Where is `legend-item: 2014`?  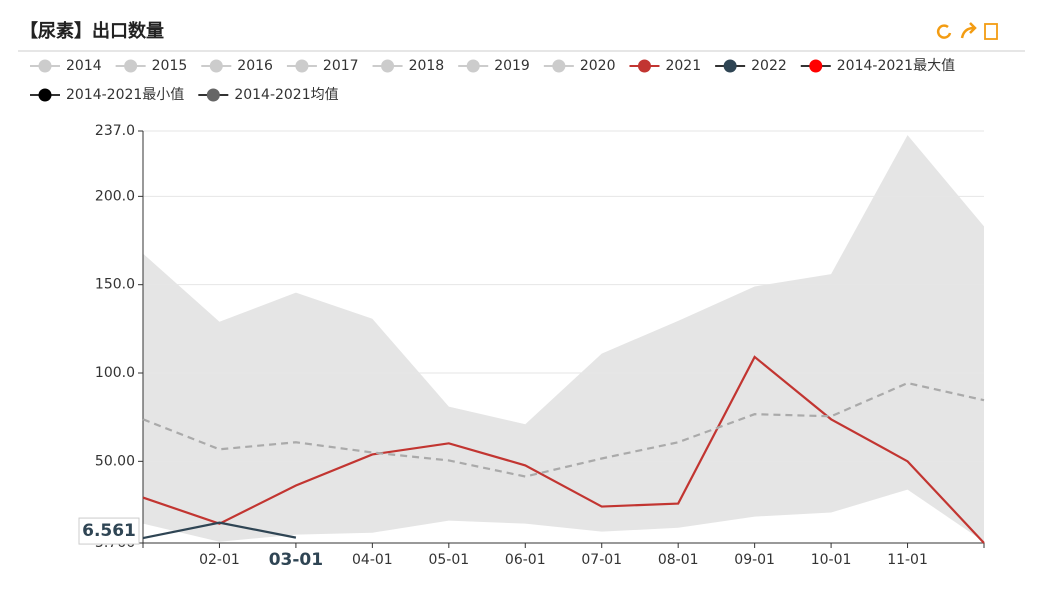 legend-item: 2014 is located at coordinates (66, 66).